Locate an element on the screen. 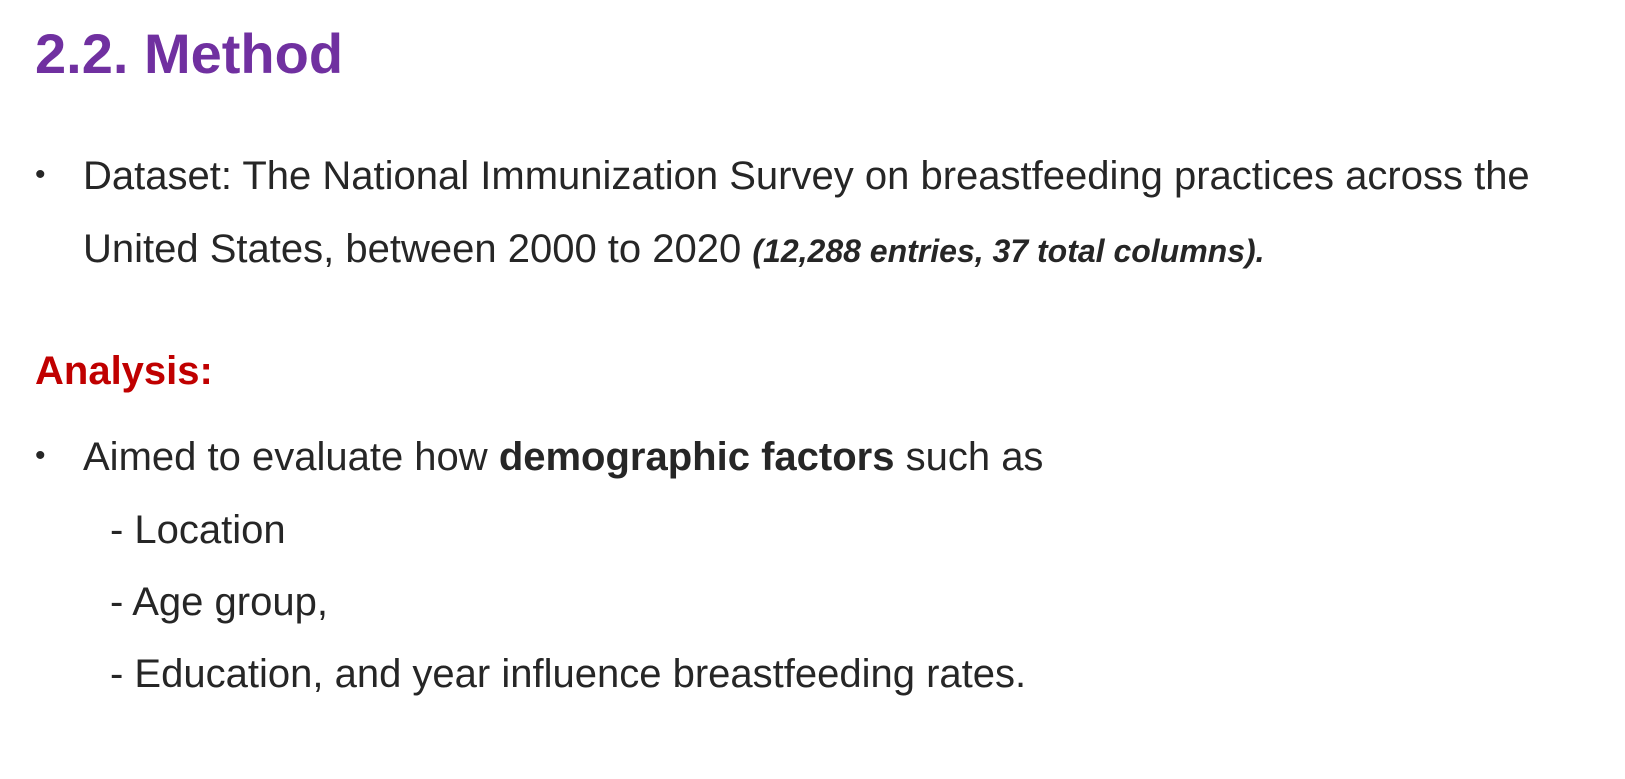 This screenshot has height=779, width=1625. analysis-lead: Aimed to evaluate how is located at coordinates (291, 457).